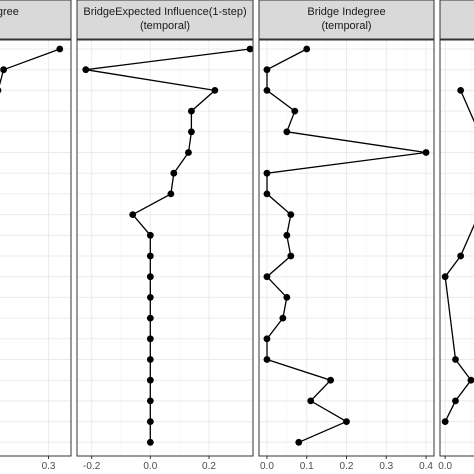 The height and width of the screenshot is (474, 474). What do you see at coordinates (426, 466) in the screenshot?
I see `x-tick-label: 0.4` at bounding box center [426, 466].